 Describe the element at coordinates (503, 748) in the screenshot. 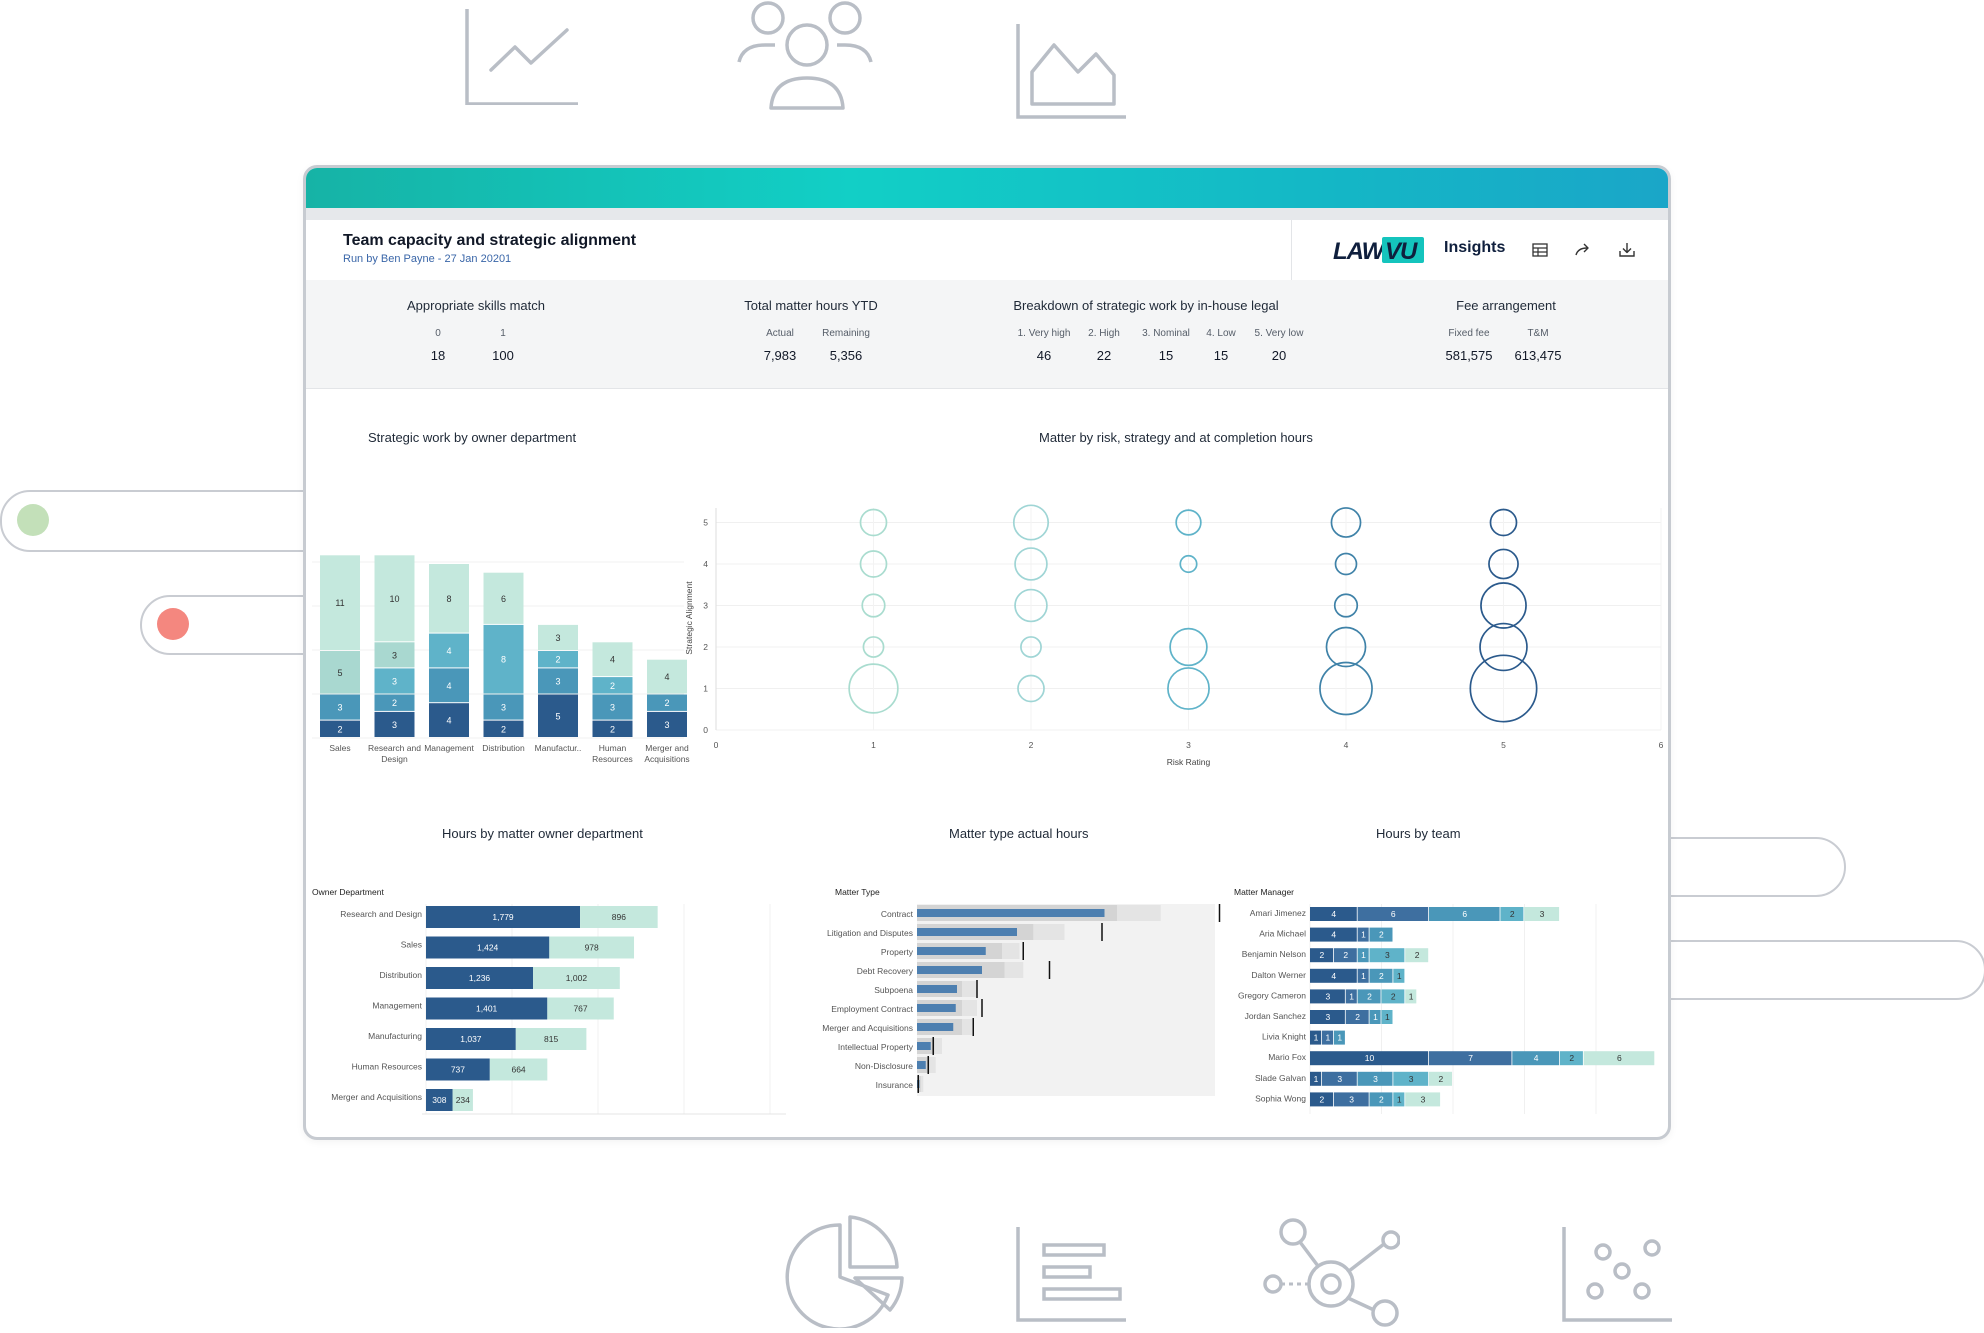

I see `category-label: Distribution` at that location.